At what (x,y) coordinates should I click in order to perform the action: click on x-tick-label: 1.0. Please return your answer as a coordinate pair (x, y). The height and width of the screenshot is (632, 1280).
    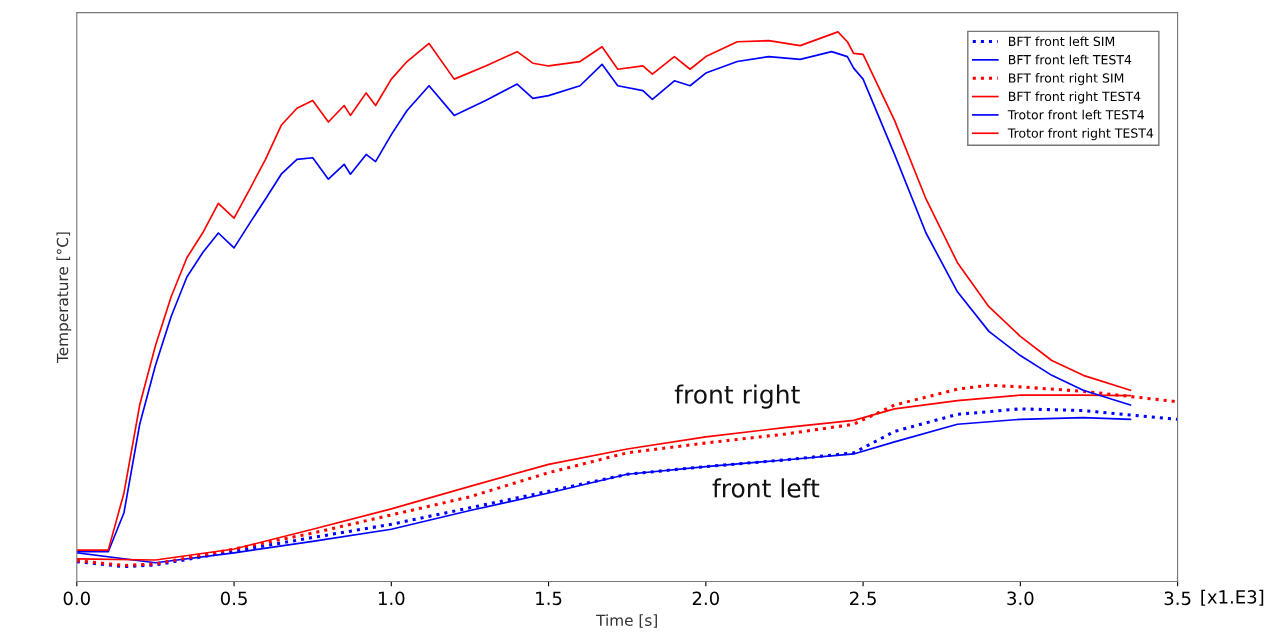
    Looking at the image, I should click on (391, 598).